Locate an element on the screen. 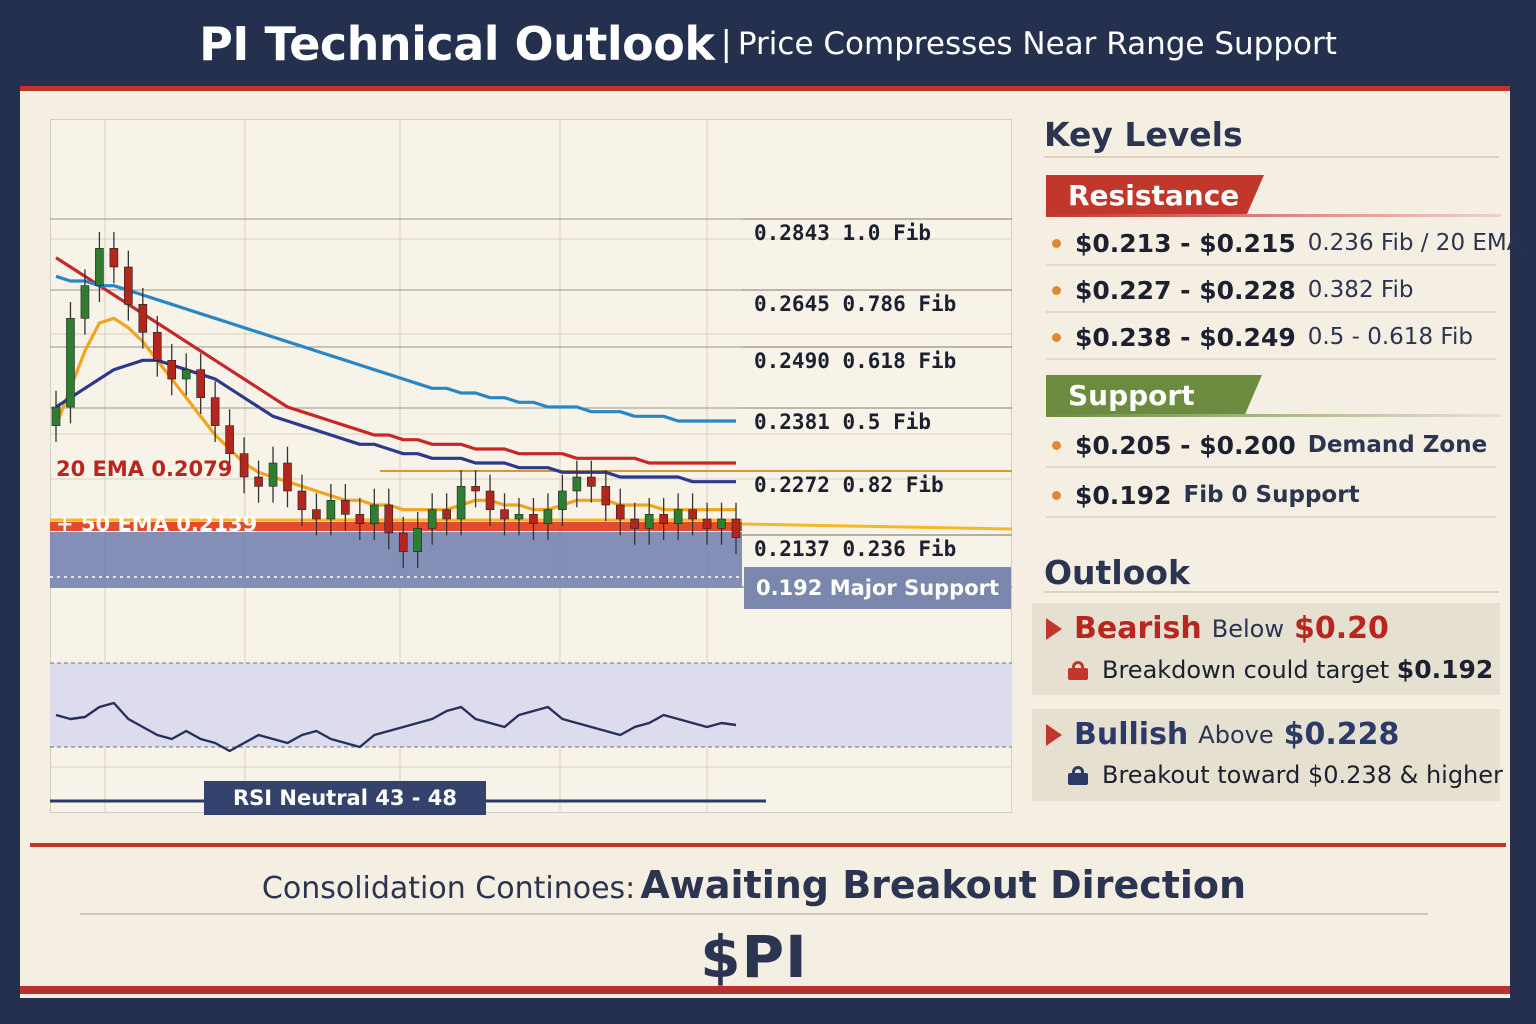 Image resolution: width=1536 pixels, height=1024 pixels. rsi-series is located at coordinates (396, 727).